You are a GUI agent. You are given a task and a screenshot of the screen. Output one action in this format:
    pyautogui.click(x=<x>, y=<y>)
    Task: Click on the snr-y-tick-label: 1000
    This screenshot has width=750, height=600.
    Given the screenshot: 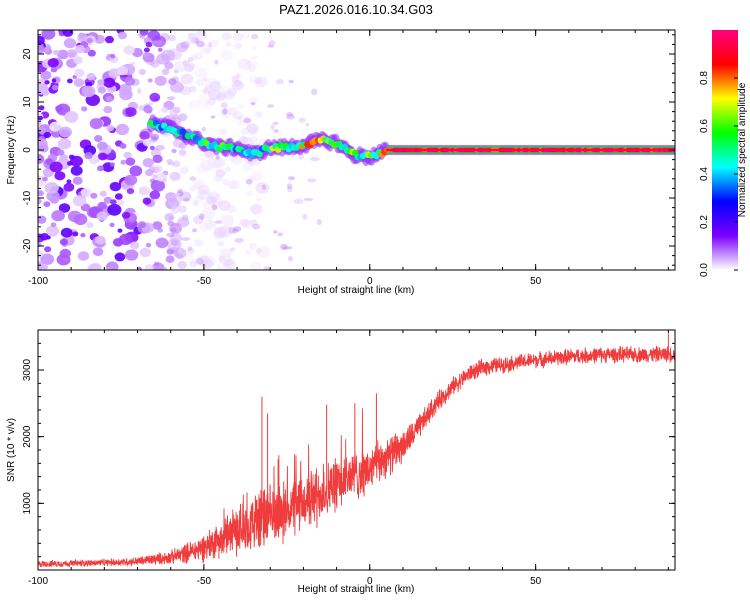 What is the action you would take?
    pyautogui.click(x=27, y=503)
    